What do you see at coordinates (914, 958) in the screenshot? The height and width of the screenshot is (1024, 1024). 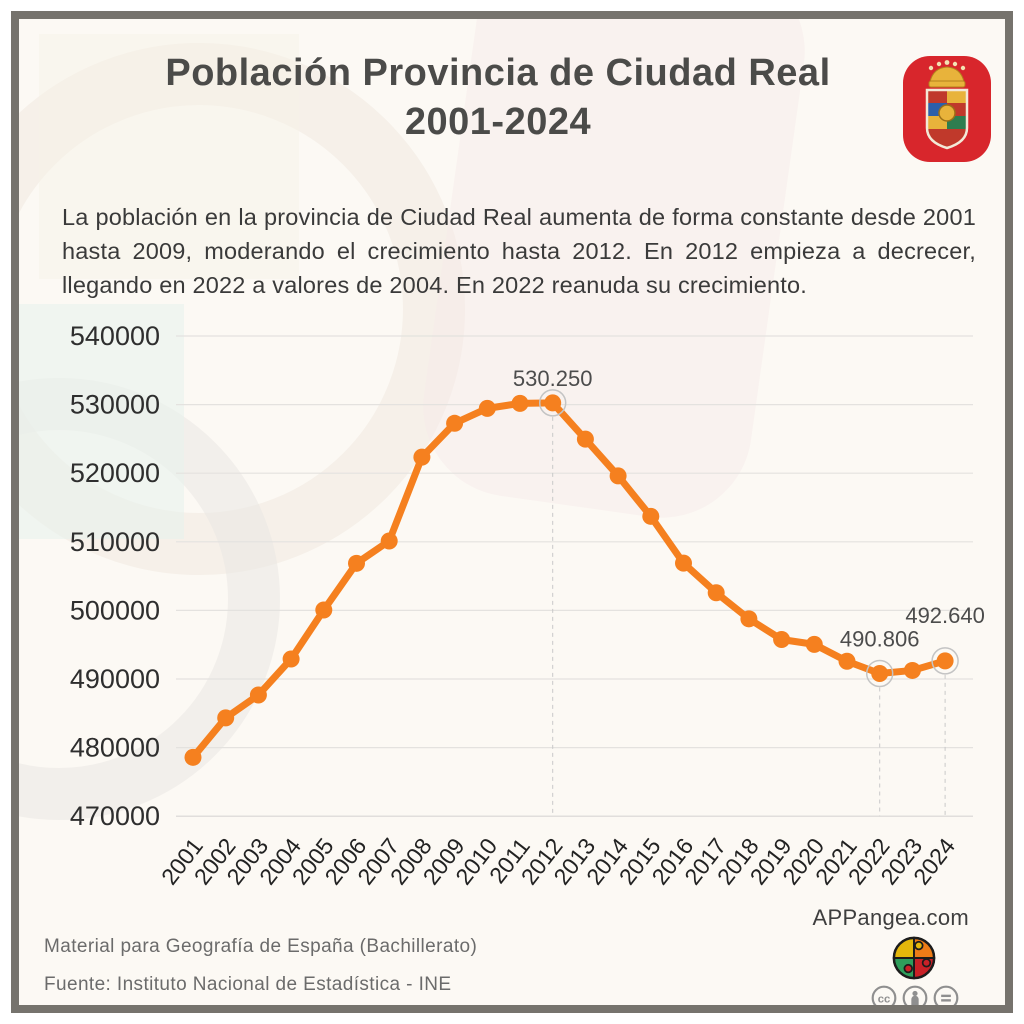 I see `appangea-puzzle-logo-icon` at bounding box center [914, 958].